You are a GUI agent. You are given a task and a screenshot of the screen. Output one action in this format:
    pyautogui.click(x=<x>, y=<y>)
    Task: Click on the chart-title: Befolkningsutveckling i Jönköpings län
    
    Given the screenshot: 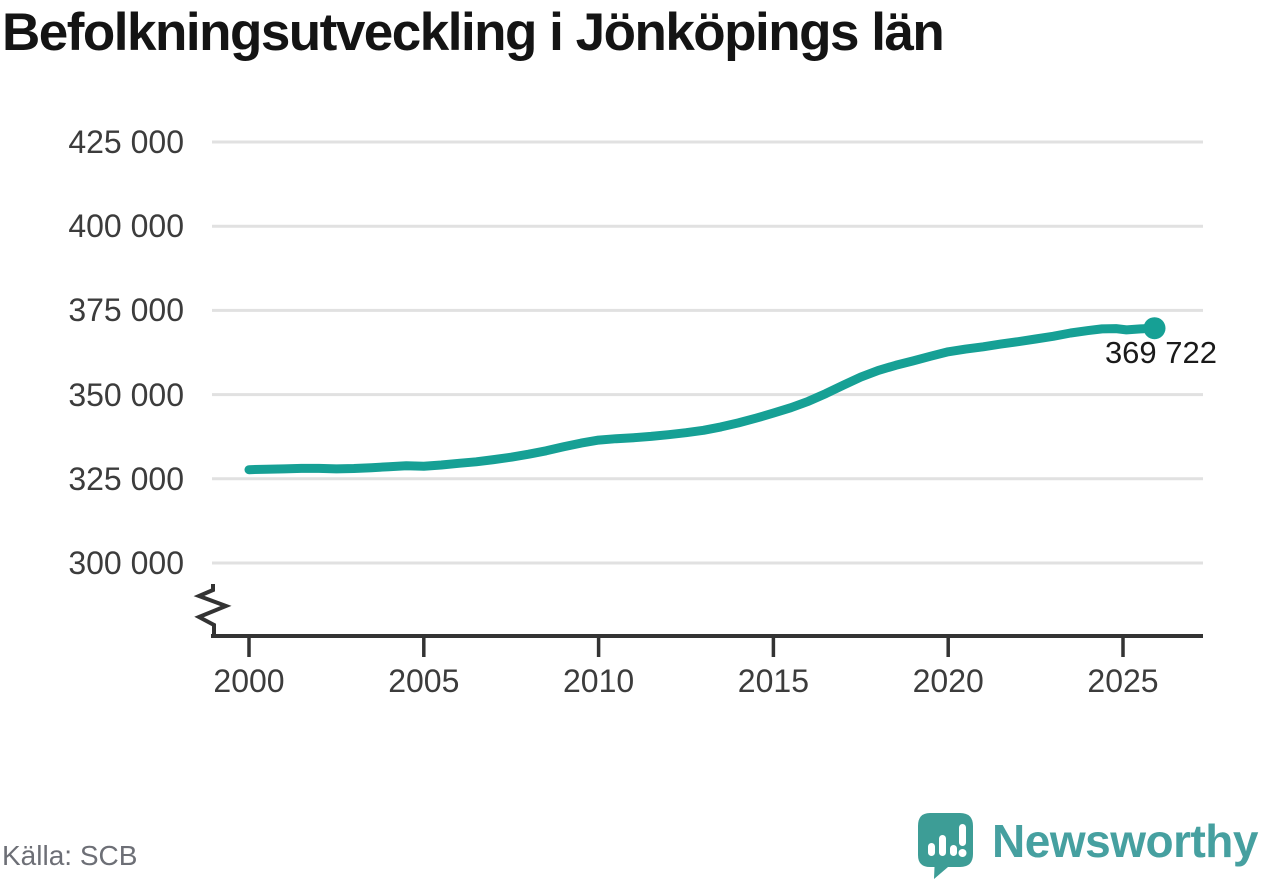 What is the action you would take?
    pyautogui.click(x=473, y=32)
    